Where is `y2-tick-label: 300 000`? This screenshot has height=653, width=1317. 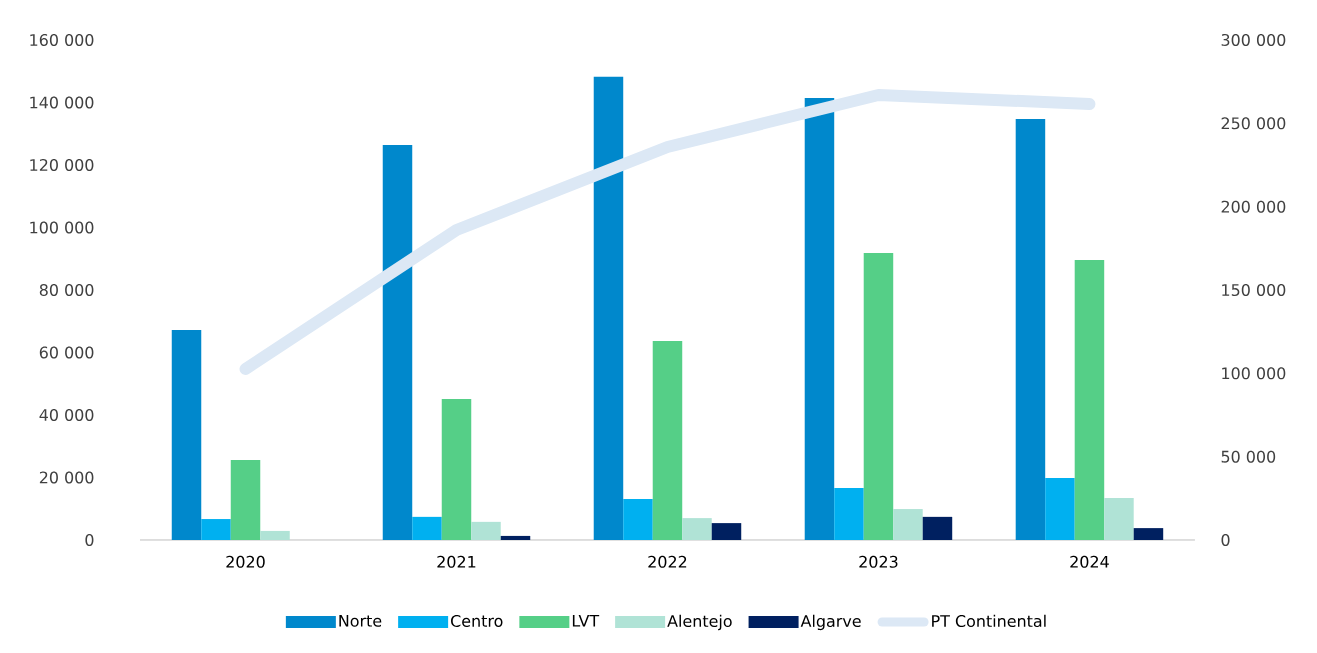 y2-tick-label: 300 000 is located at coordinates (1253, 40).